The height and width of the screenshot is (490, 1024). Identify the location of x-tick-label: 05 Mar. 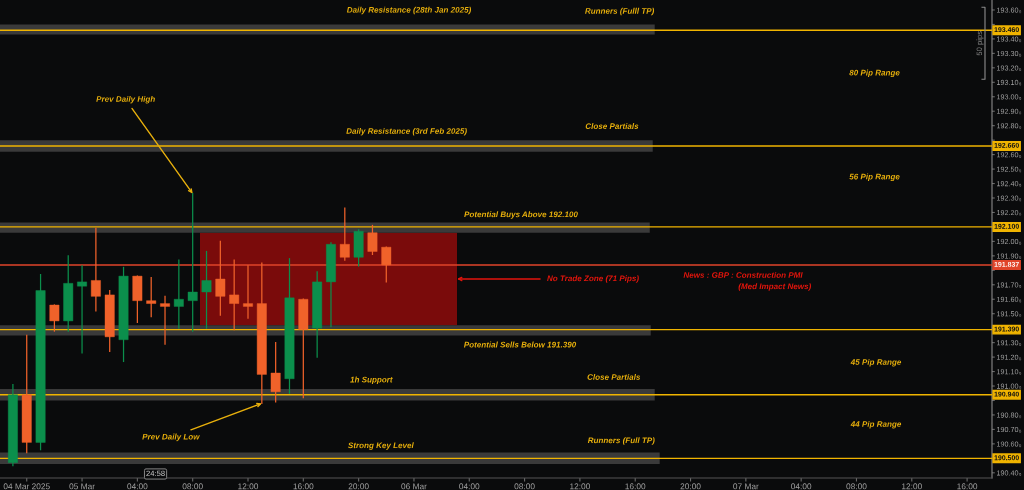
(82, 486).